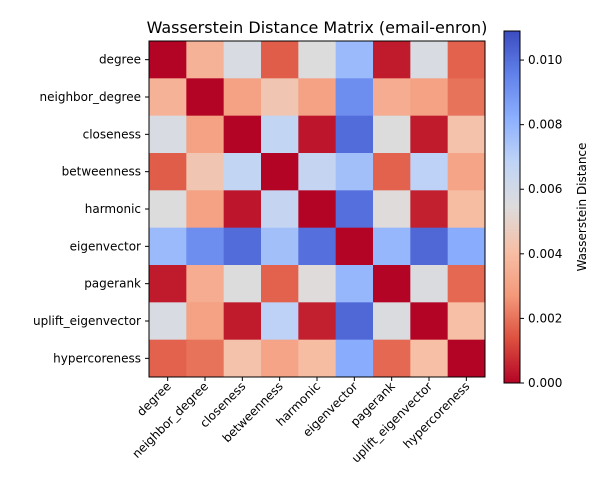  I want to click on heatmap-cell-eigenvector-closeness, so click(242, 246).